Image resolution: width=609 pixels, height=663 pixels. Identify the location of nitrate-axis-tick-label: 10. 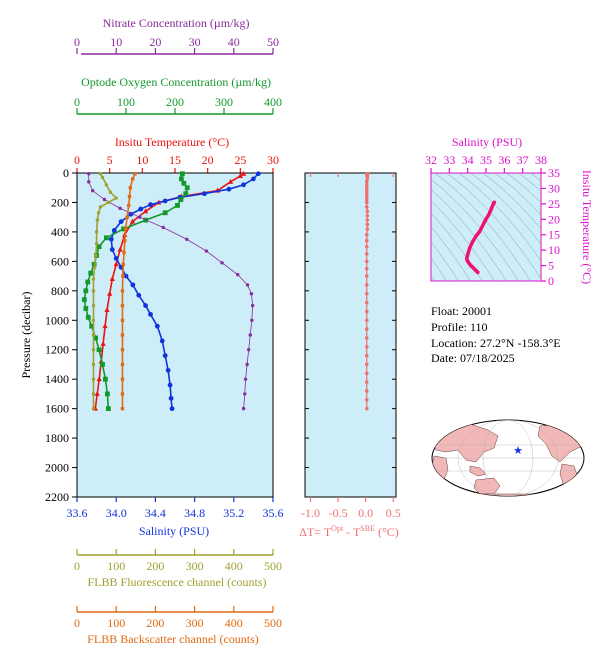
(116, 42).